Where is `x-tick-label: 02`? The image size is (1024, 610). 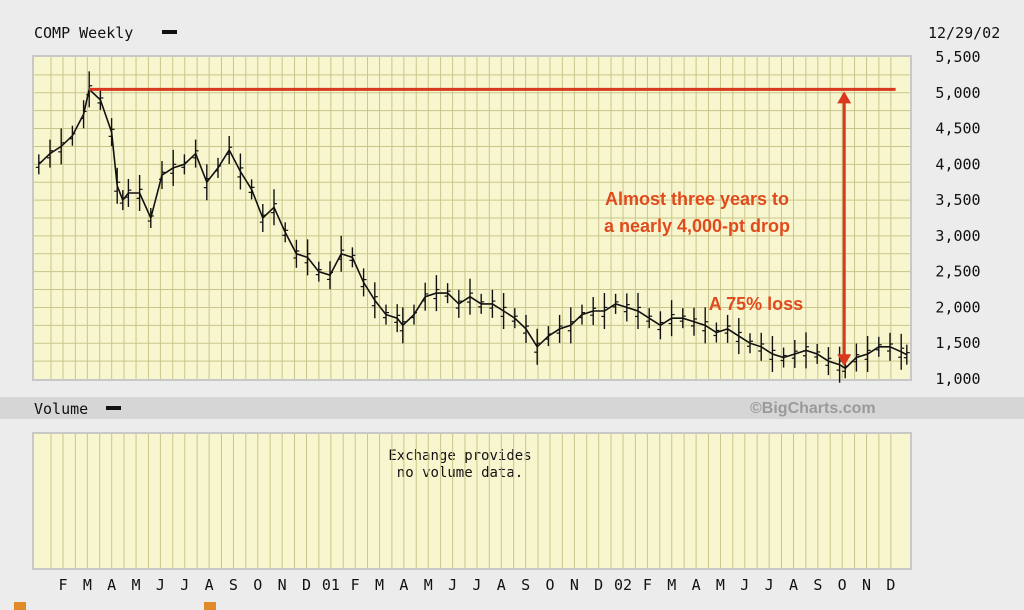
x-tick-label: 02 is located at coordinates (623, 585).